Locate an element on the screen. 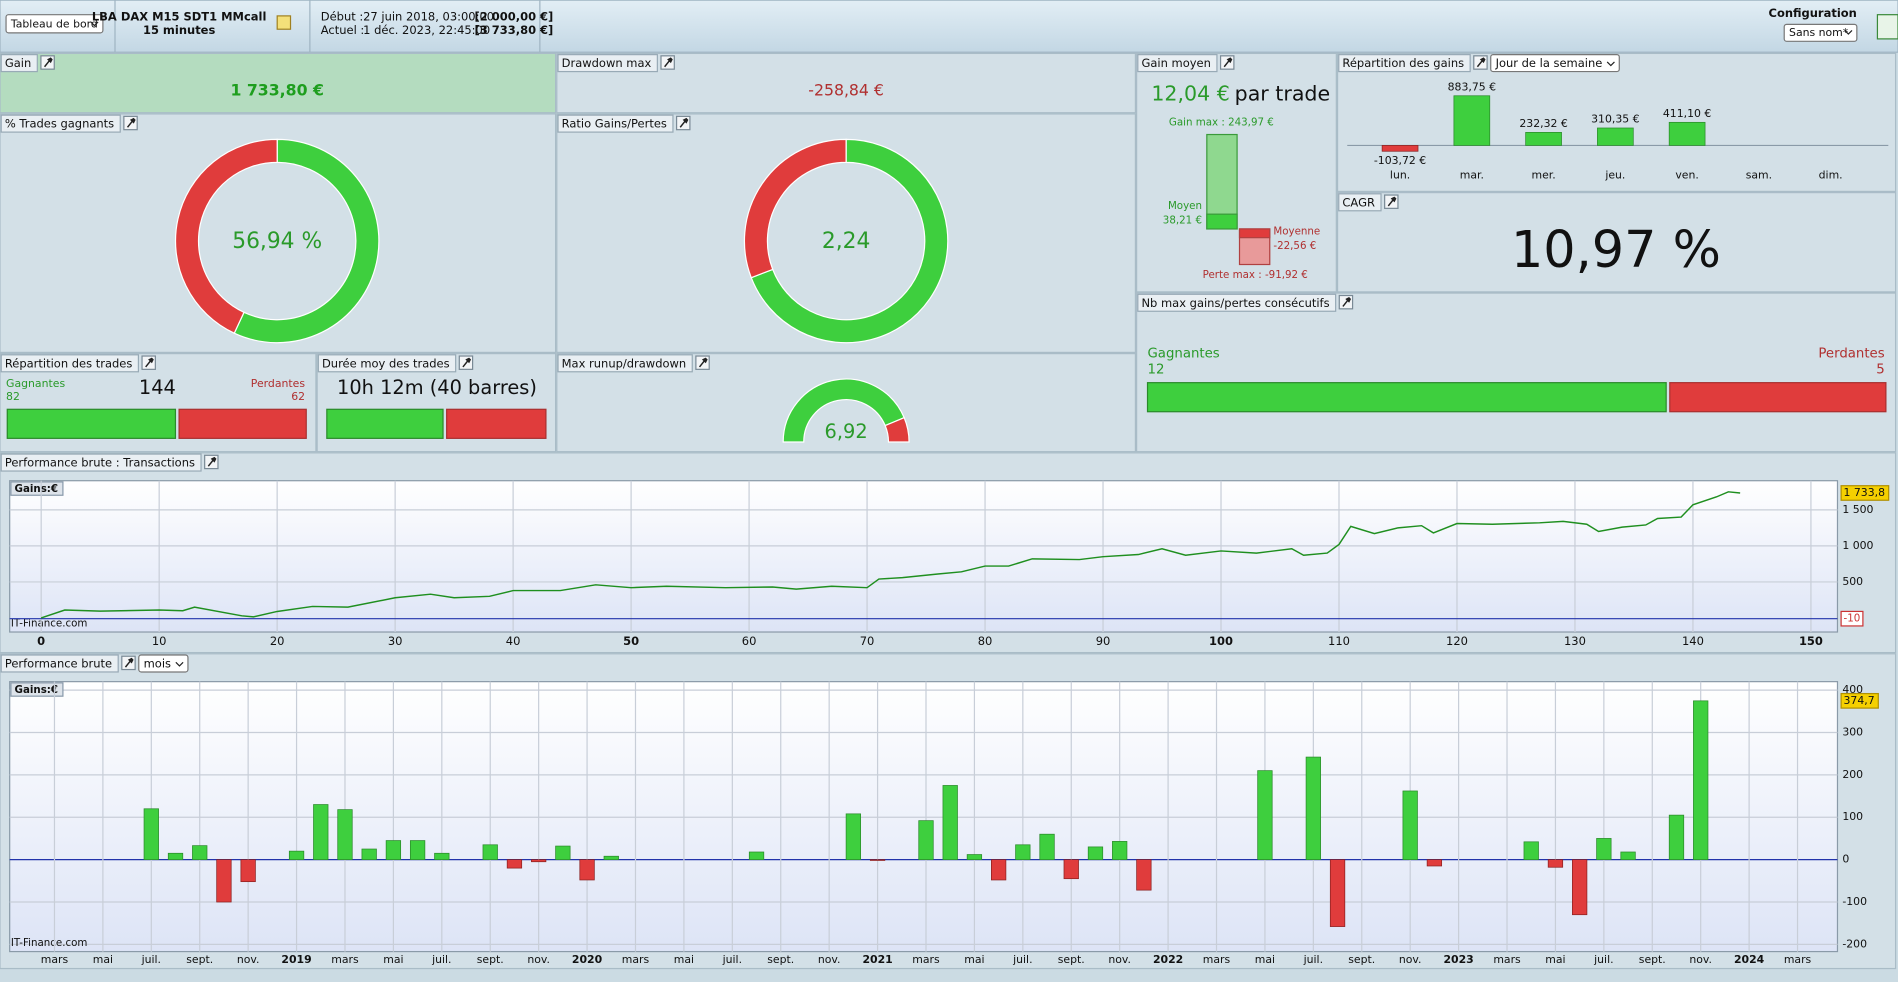 This screenshot has height=982, width=1898. streak-win-label: Gagnantes is located at coordinates (1184, 354).